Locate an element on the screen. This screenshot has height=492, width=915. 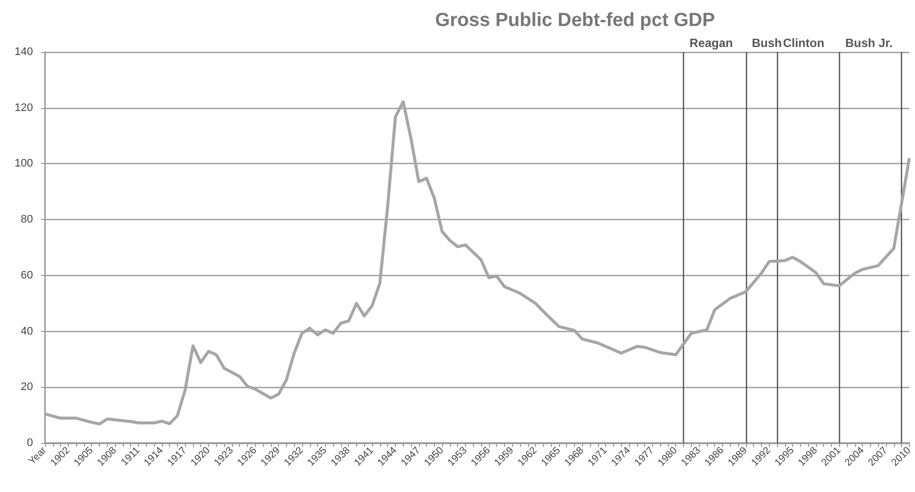
y-tick-label: 20 is located at coordinates (26, 387).